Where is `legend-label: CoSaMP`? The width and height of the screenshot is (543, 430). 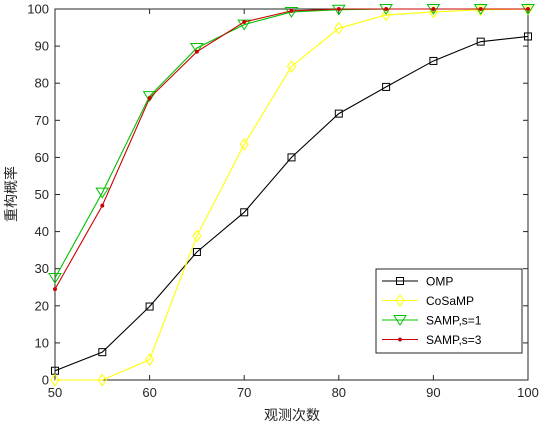 legend-label: CoSaMP is located at coordinates (450, 301).